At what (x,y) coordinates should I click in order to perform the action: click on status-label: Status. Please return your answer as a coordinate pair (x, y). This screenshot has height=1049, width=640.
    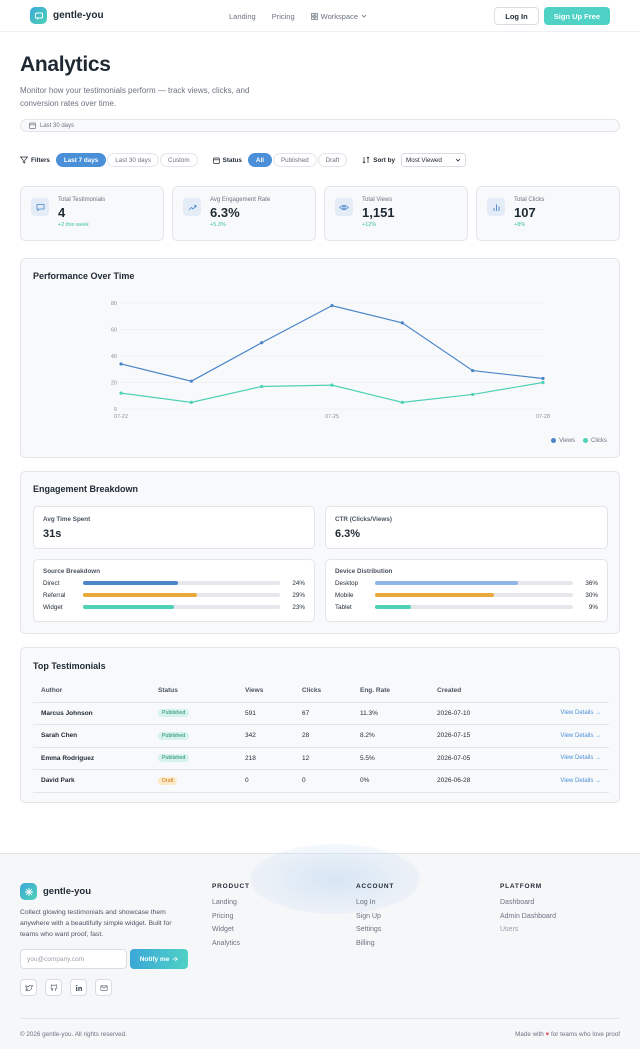
    Looking at the image, I should click on (227, 160).